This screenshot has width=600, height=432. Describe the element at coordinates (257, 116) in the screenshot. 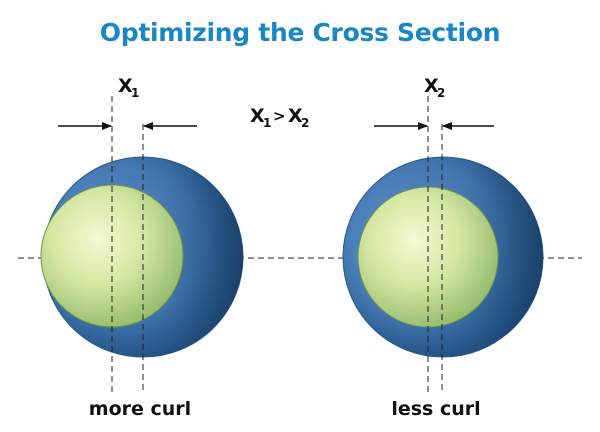

I see `comparison-left-x: X` at that location.